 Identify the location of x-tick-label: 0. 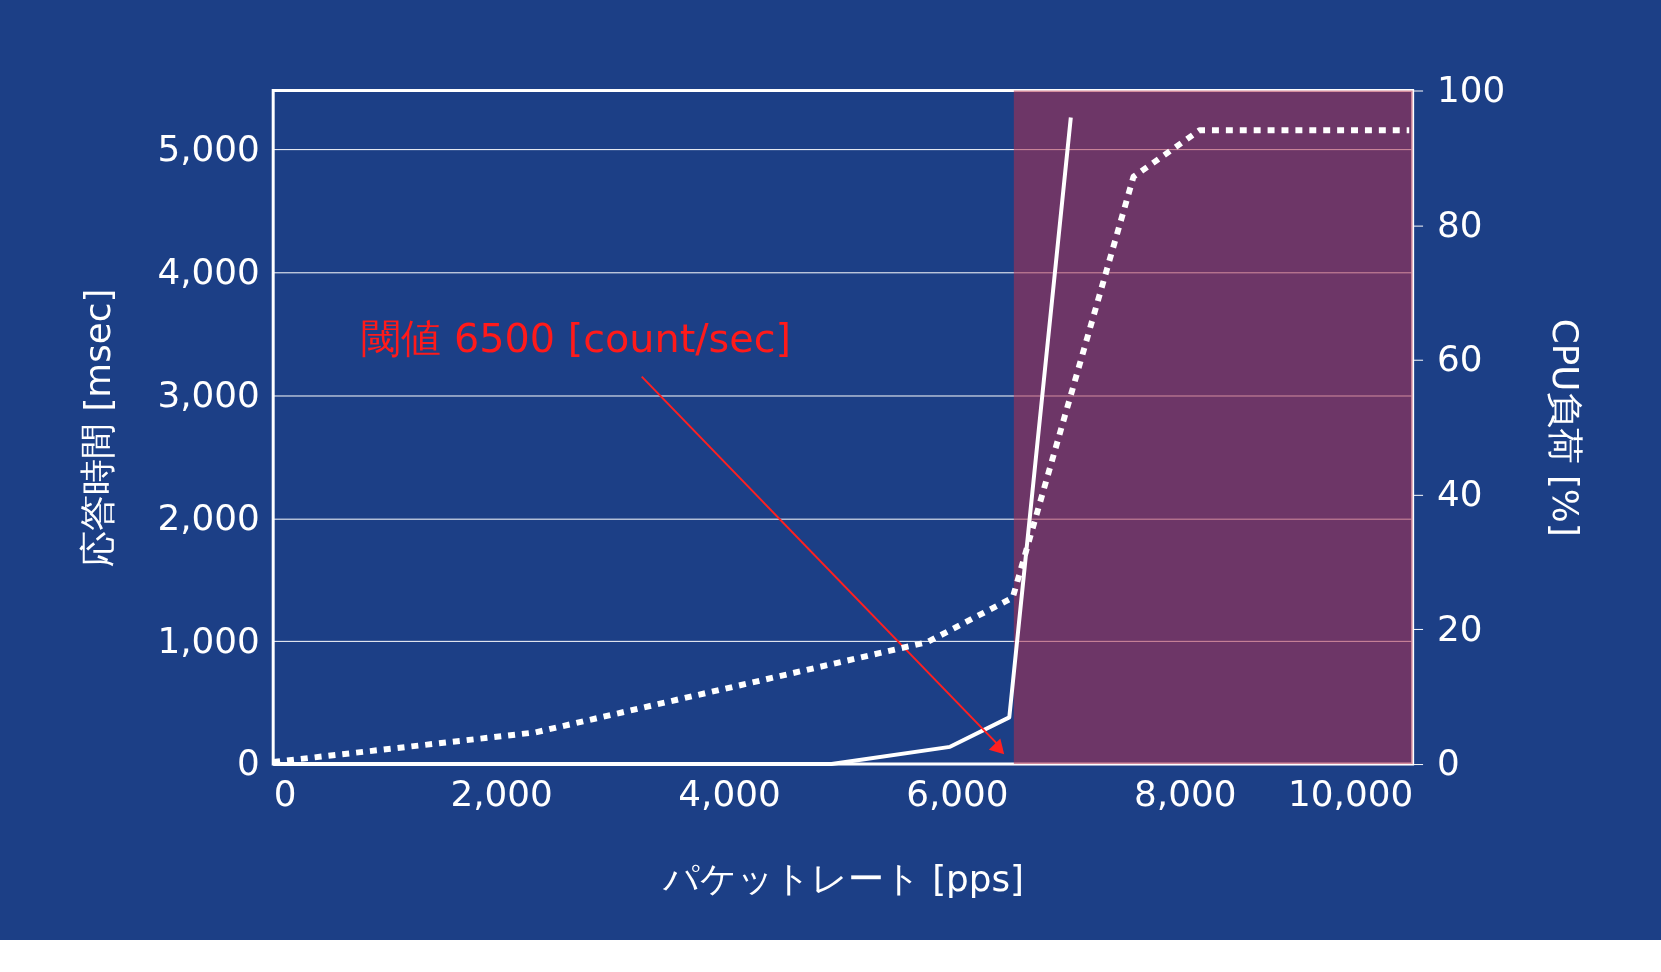
(285, 794).